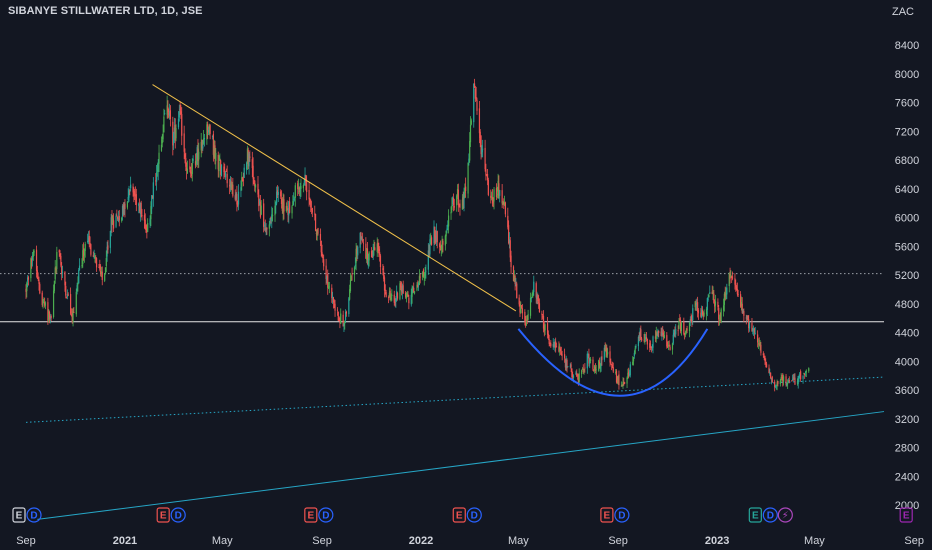 The height and width of the screenshot is (550, 932). Describe the element at coordinates (421, 541) in the screenshot. I see `x-tick-label: 2022` at that location.